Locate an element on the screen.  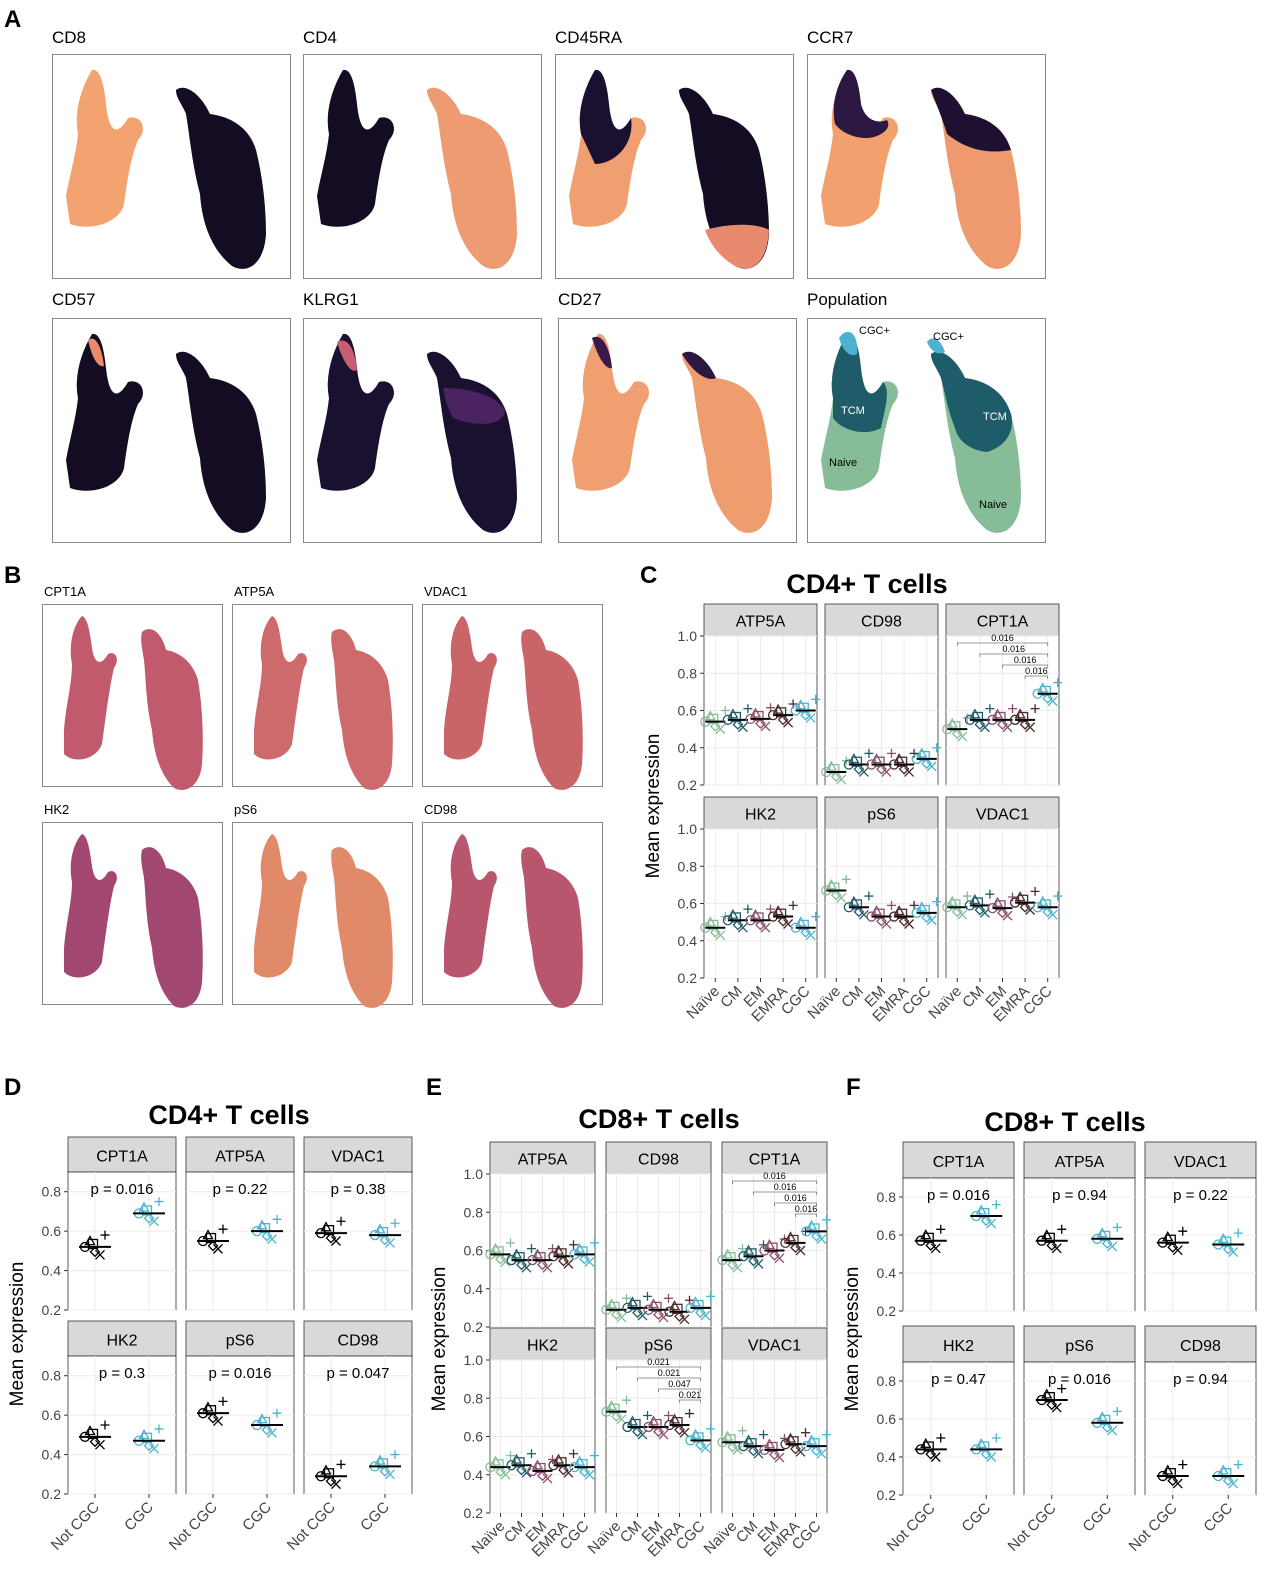
facet-strip-label: HK2 is located at coordinates (958, 1346).